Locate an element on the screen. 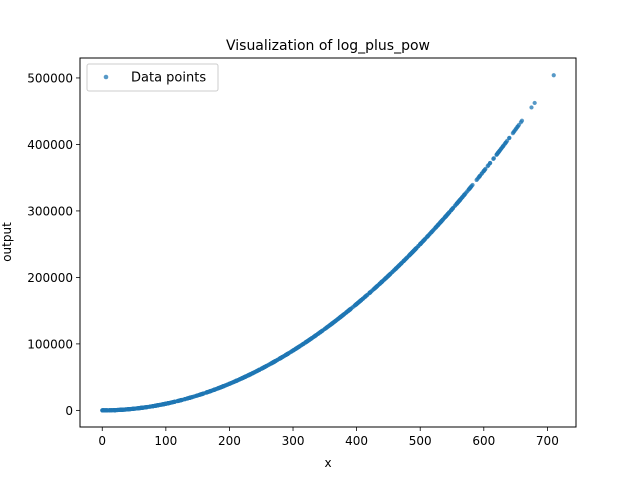 The height and width of the screenshot is (484, 640). x-tick-label: 400 is located at coordinates (356, 441).